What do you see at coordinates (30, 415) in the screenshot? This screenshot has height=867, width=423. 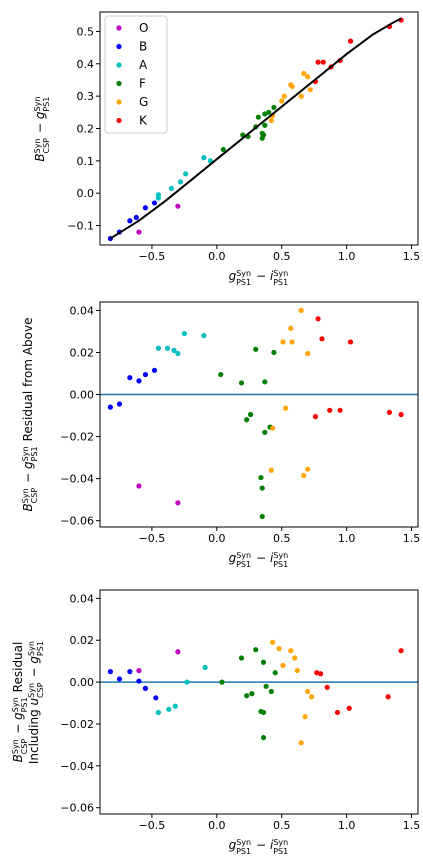 I see `y-axis-label: BSynCSP − gSynPS1 Residual from Above` at bounding box center [30, 415].